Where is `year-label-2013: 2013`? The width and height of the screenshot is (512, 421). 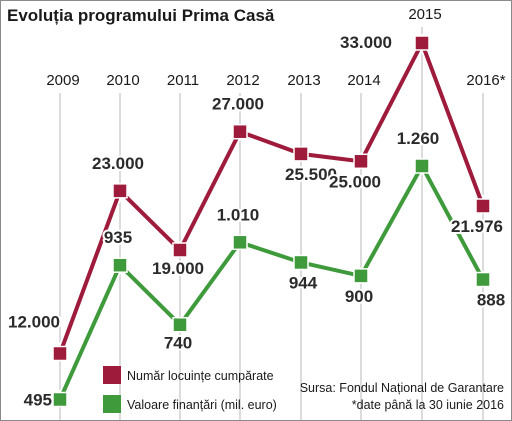
year-label-2013: 2013 is located at coordinates (303, 80).